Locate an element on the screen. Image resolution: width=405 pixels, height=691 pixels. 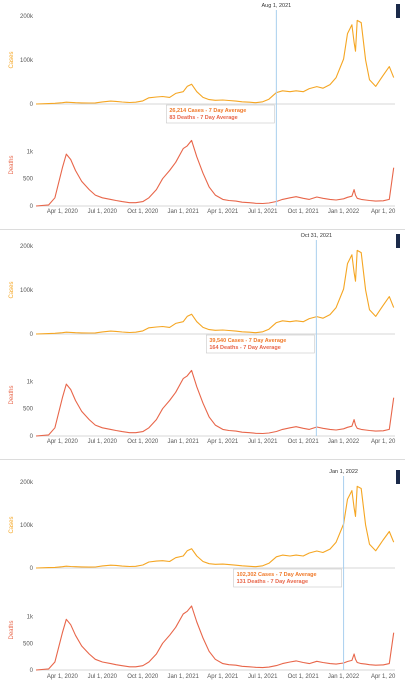
tooltip-cases-text: 26,214 Cases - 7 Day Average is located at coordinates (207, 111).